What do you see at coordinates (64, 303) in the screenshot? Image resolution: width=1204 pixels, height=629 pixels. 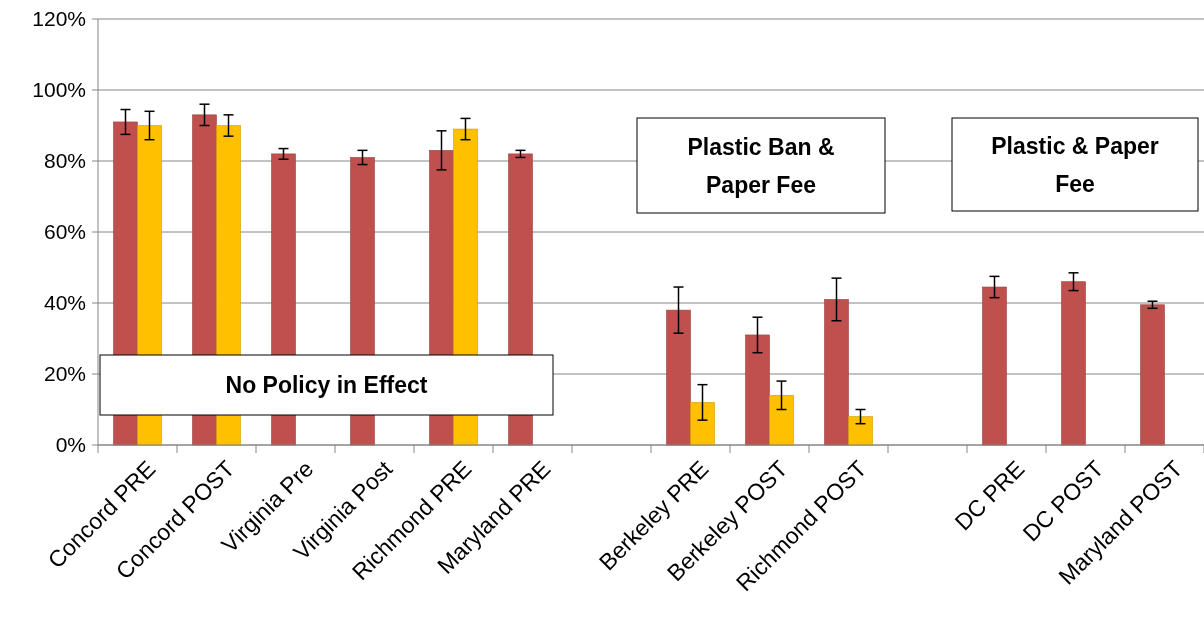 I see `y-tick-label: 40%` at bounding box center [64, 303].